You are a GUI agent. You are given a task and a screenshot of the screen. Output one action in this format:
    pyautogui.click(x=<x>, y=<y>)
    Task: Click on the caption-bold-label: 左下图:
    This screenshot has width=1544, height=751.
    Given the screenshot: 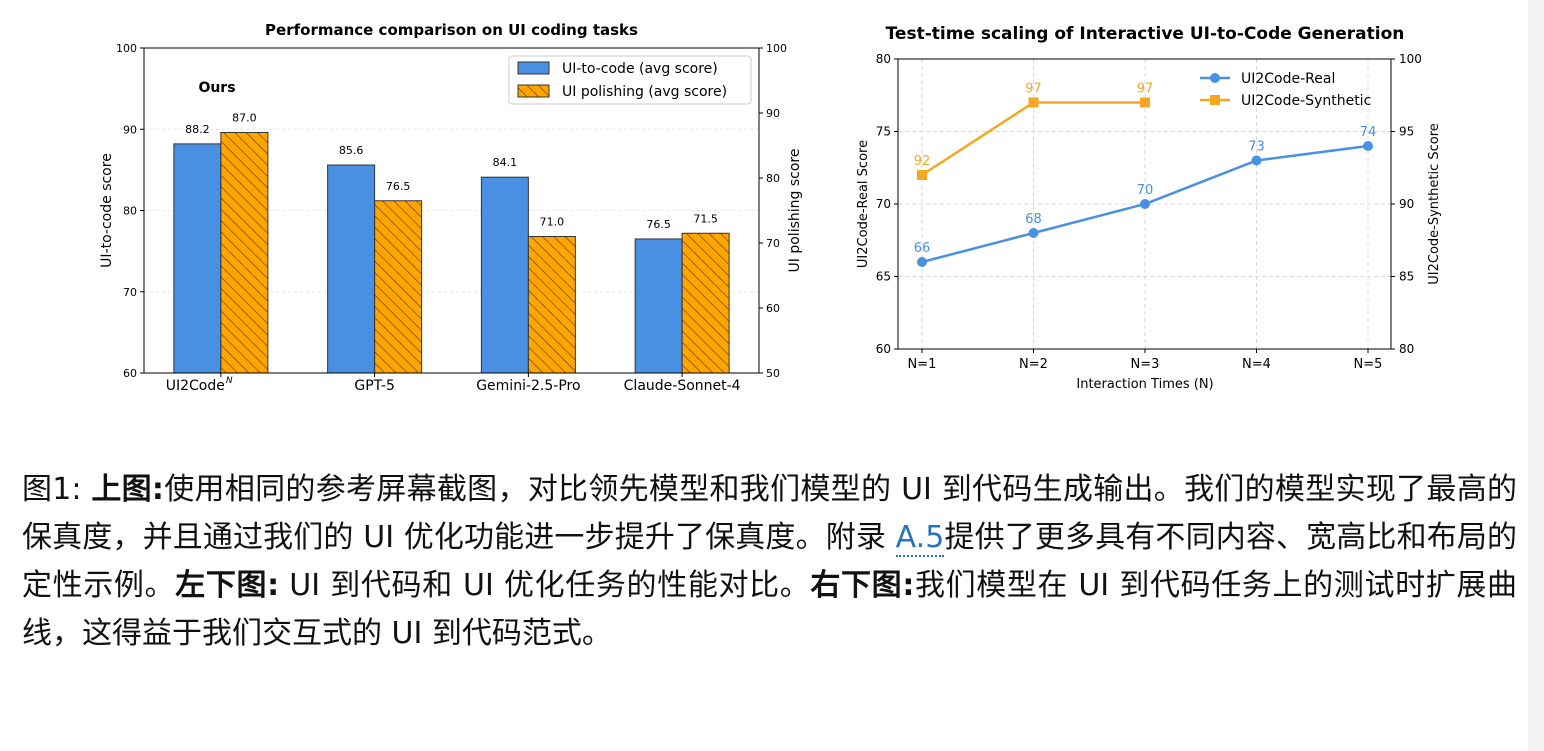 What is the action you would take?
    pyautogui.click(x=227, y=585)
    